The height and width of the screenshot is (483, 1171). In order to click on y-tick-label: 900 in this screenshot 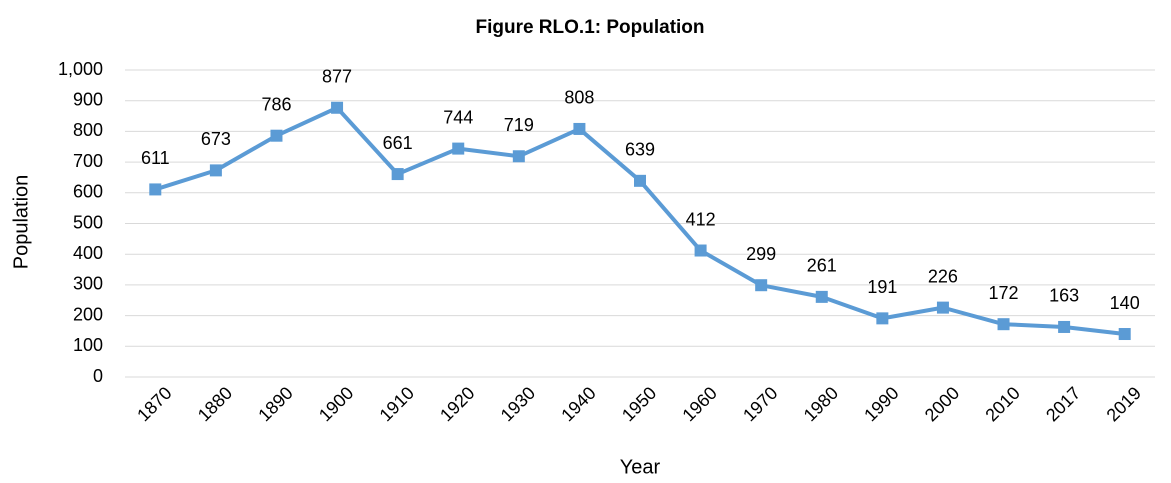, I will do `click(88, 99)`.